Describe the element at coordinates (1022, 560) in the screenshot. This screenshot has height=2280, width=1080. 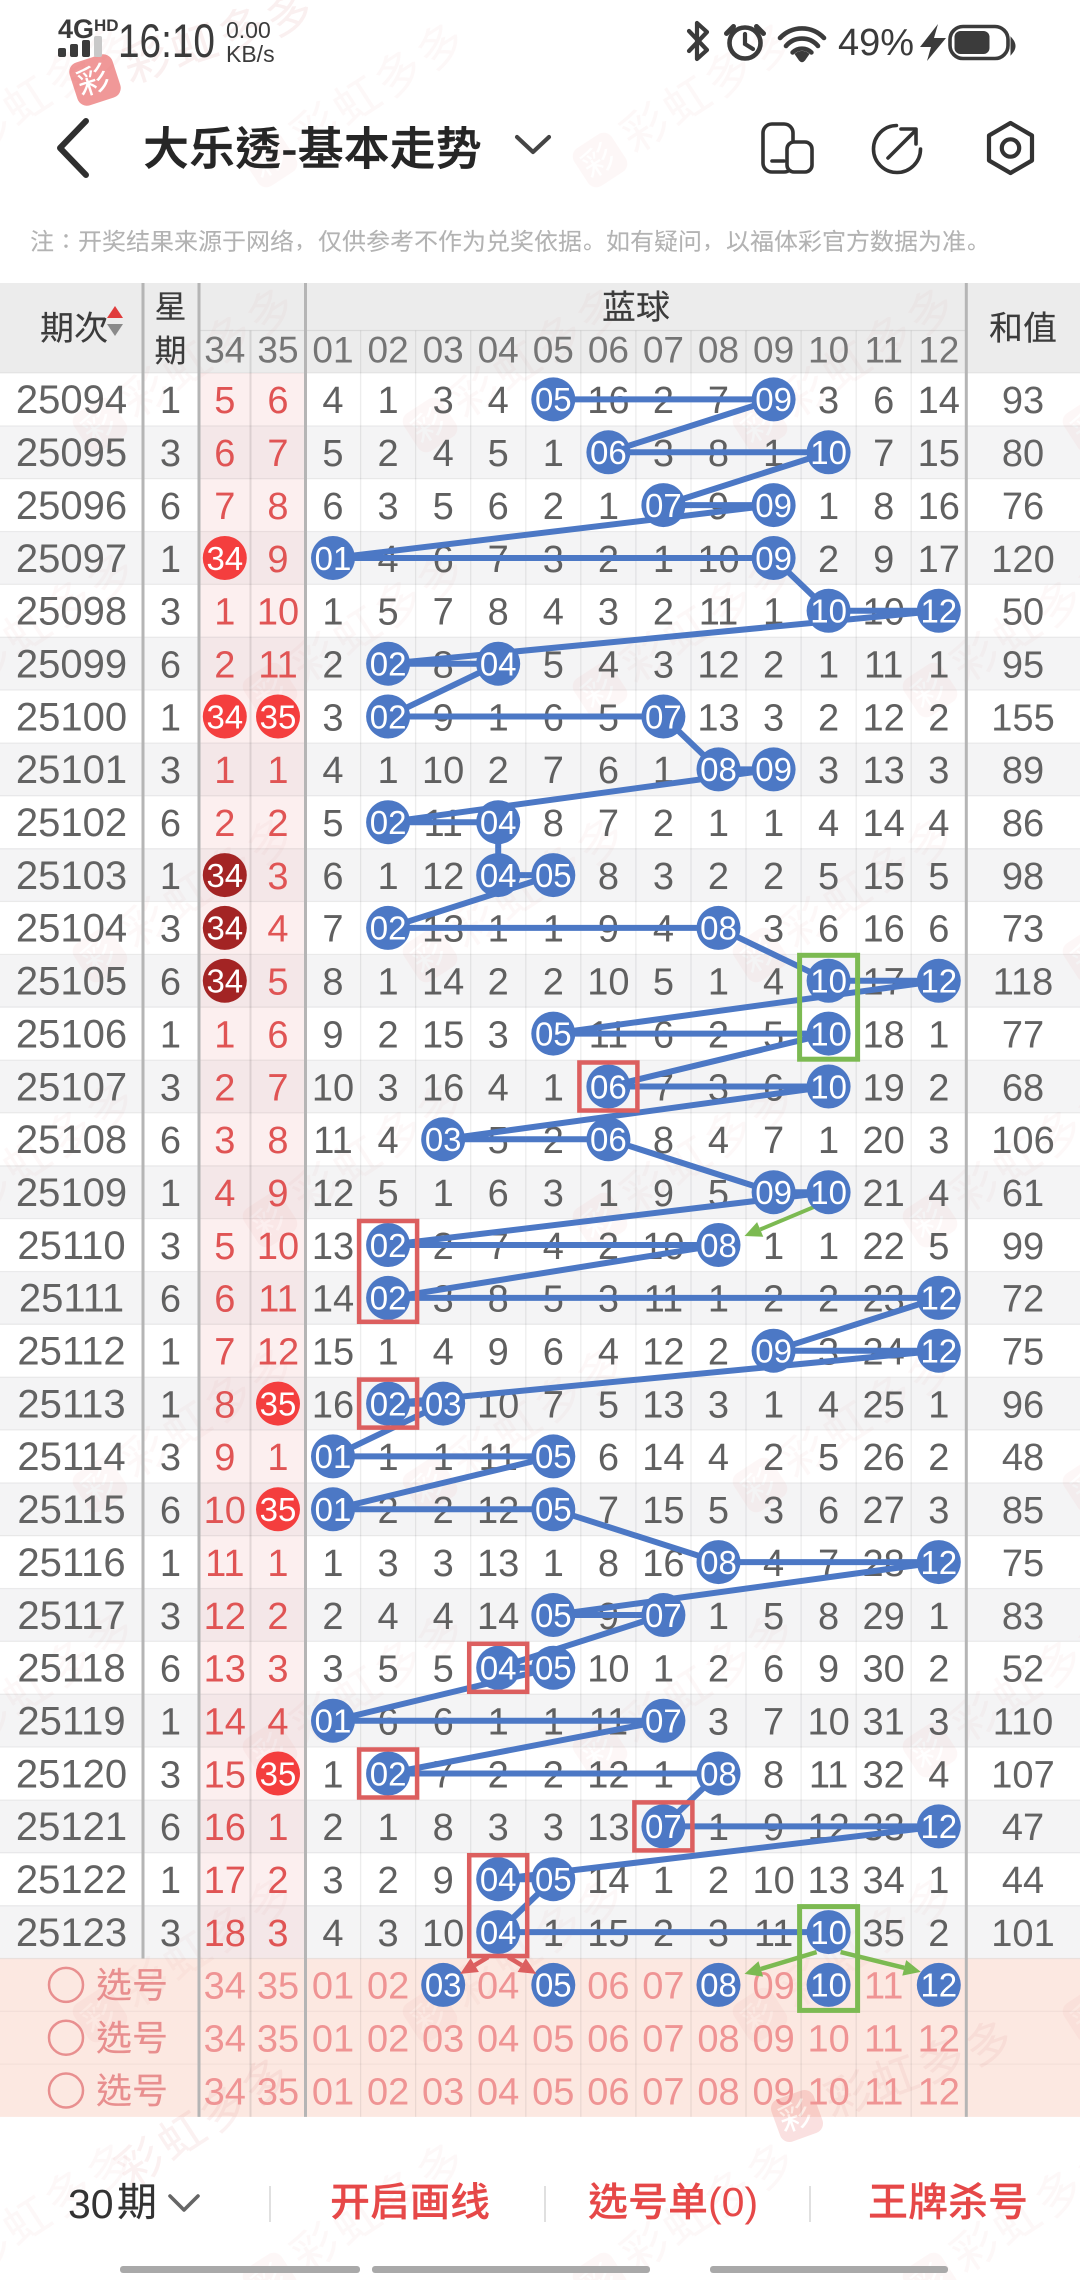
I see `svg-text: 120` at that location.